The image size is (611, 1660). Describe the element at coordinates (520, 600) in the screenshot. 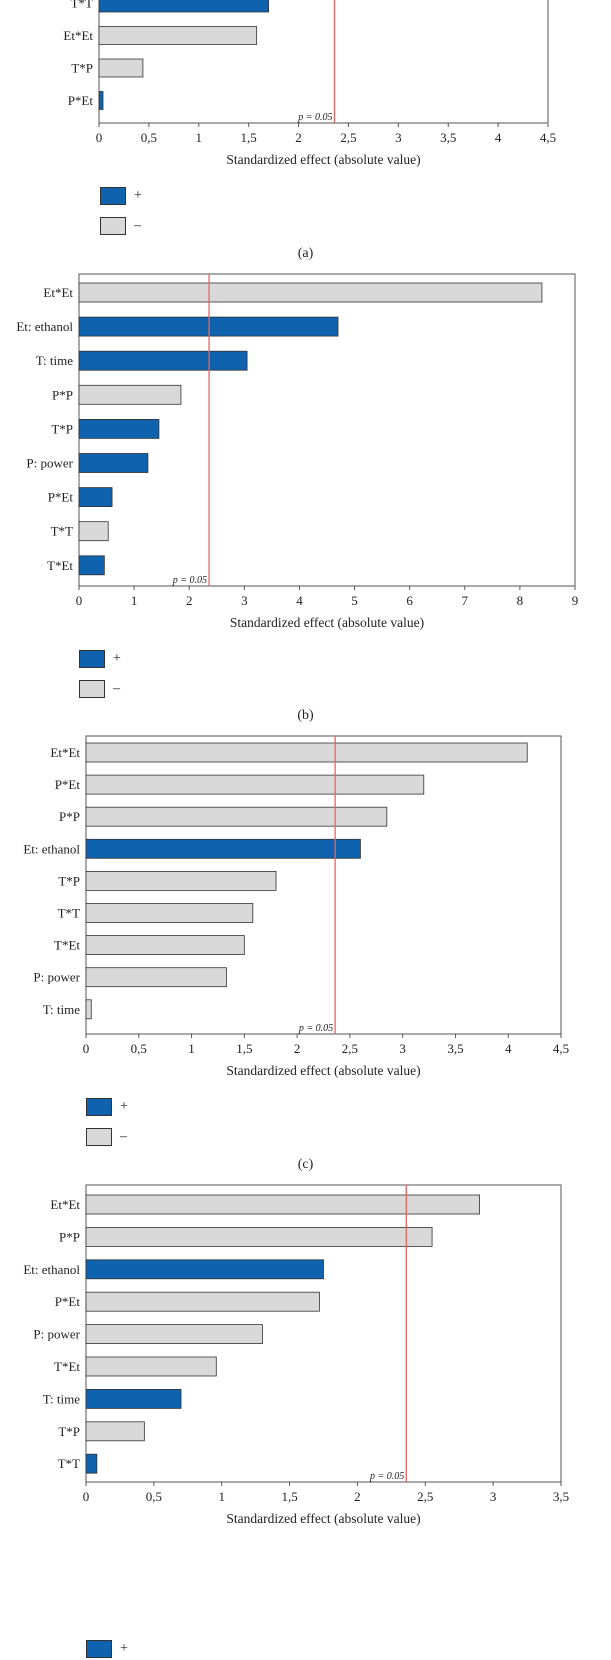

I see `x-tick-label: 8` at that location.